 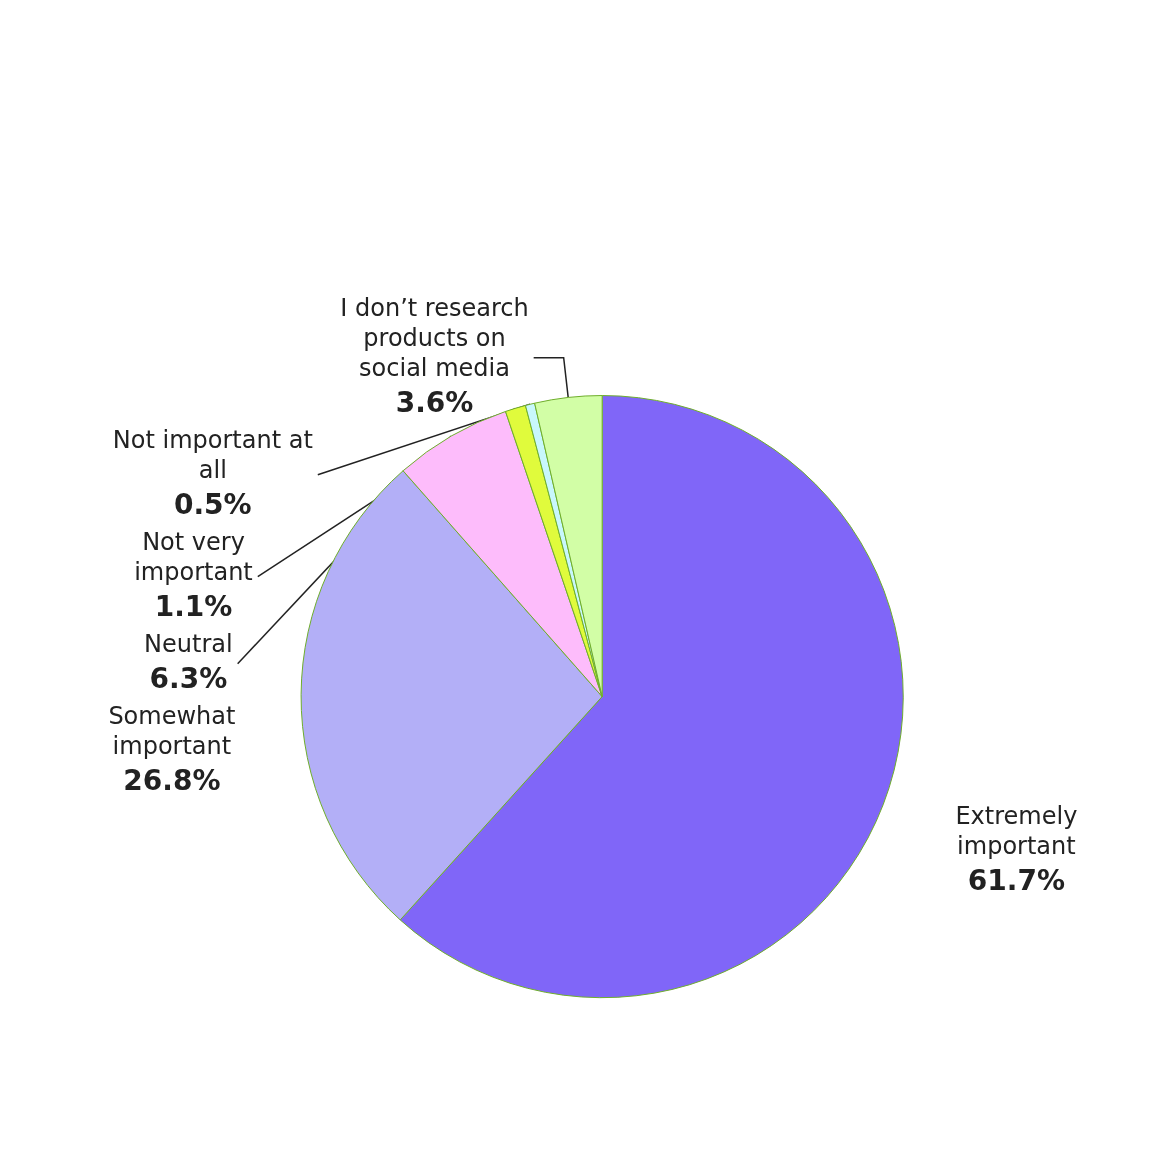 I want to click on slice-label: Neutral, so click(x=188, y=643).